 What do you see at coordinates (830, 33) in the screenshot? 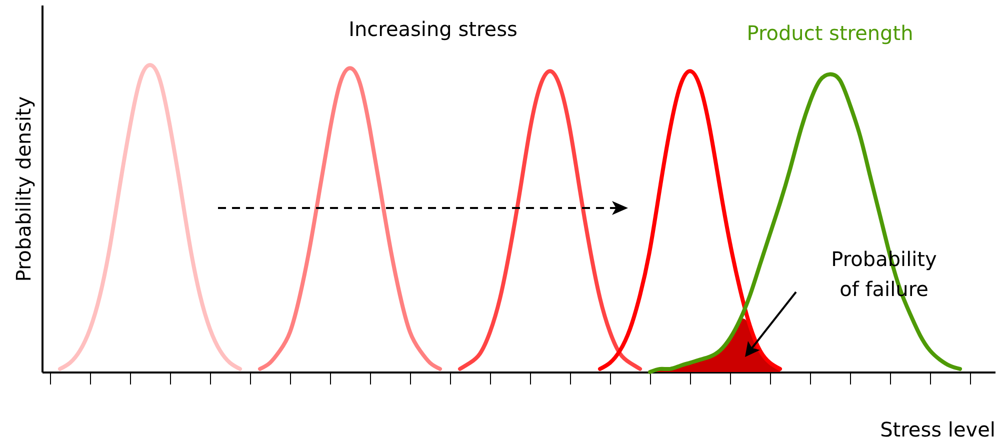
I see `text: Product strength` at bounding box center [830, 33].